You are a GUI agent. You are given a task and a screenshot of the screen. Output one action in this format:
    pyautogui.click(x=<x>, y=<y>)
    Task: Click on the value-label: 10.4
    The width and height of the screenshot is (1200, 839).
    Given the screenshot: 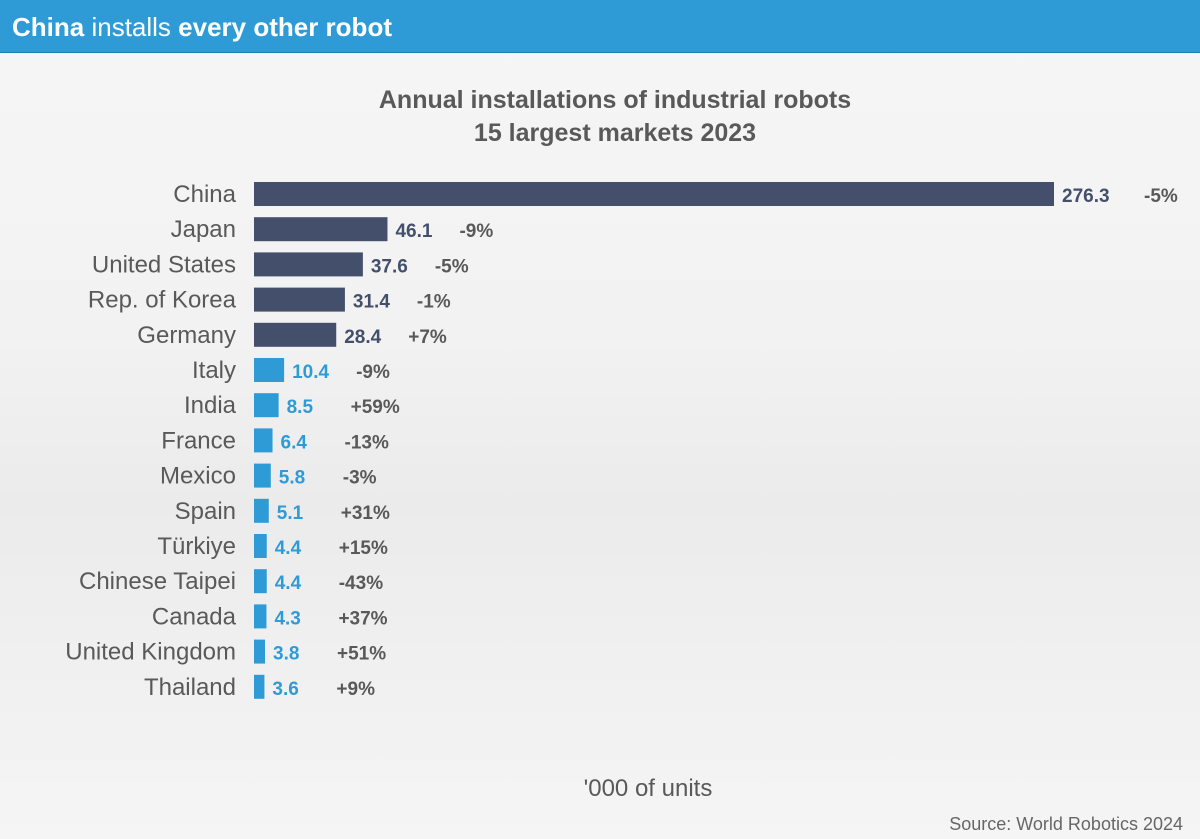 What is the action you would take?
    pyautogui.click(x=310, y=372)
    